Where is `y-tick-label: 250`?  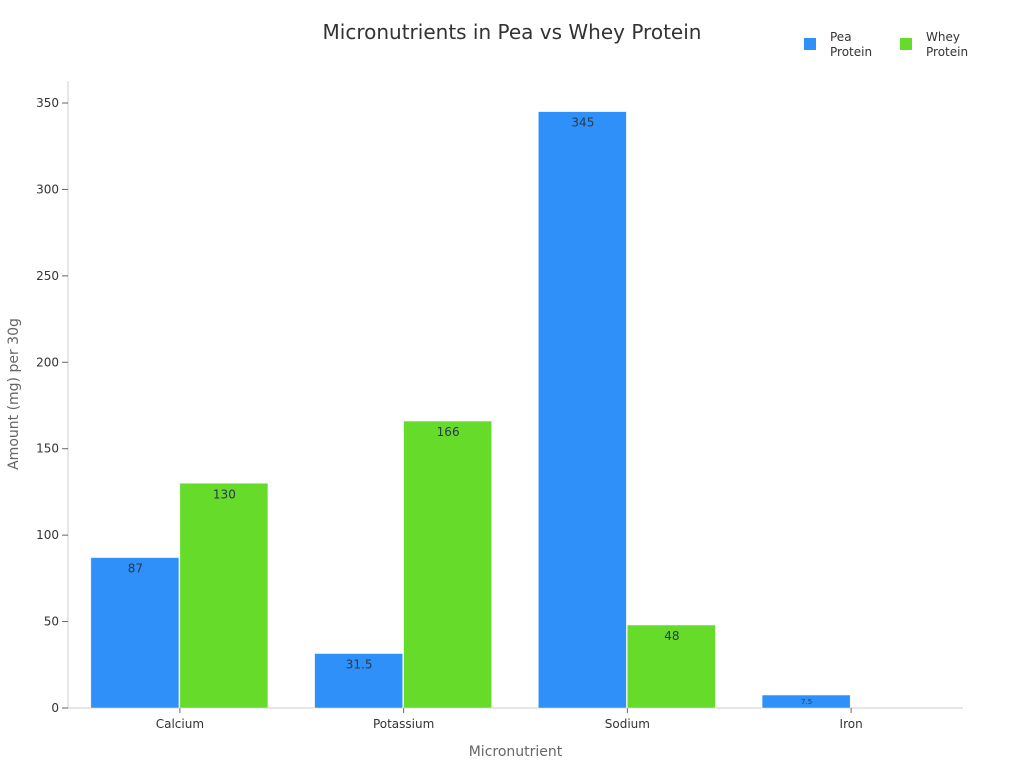 y-tick-label: 250 is located at coordinates (47, 276).